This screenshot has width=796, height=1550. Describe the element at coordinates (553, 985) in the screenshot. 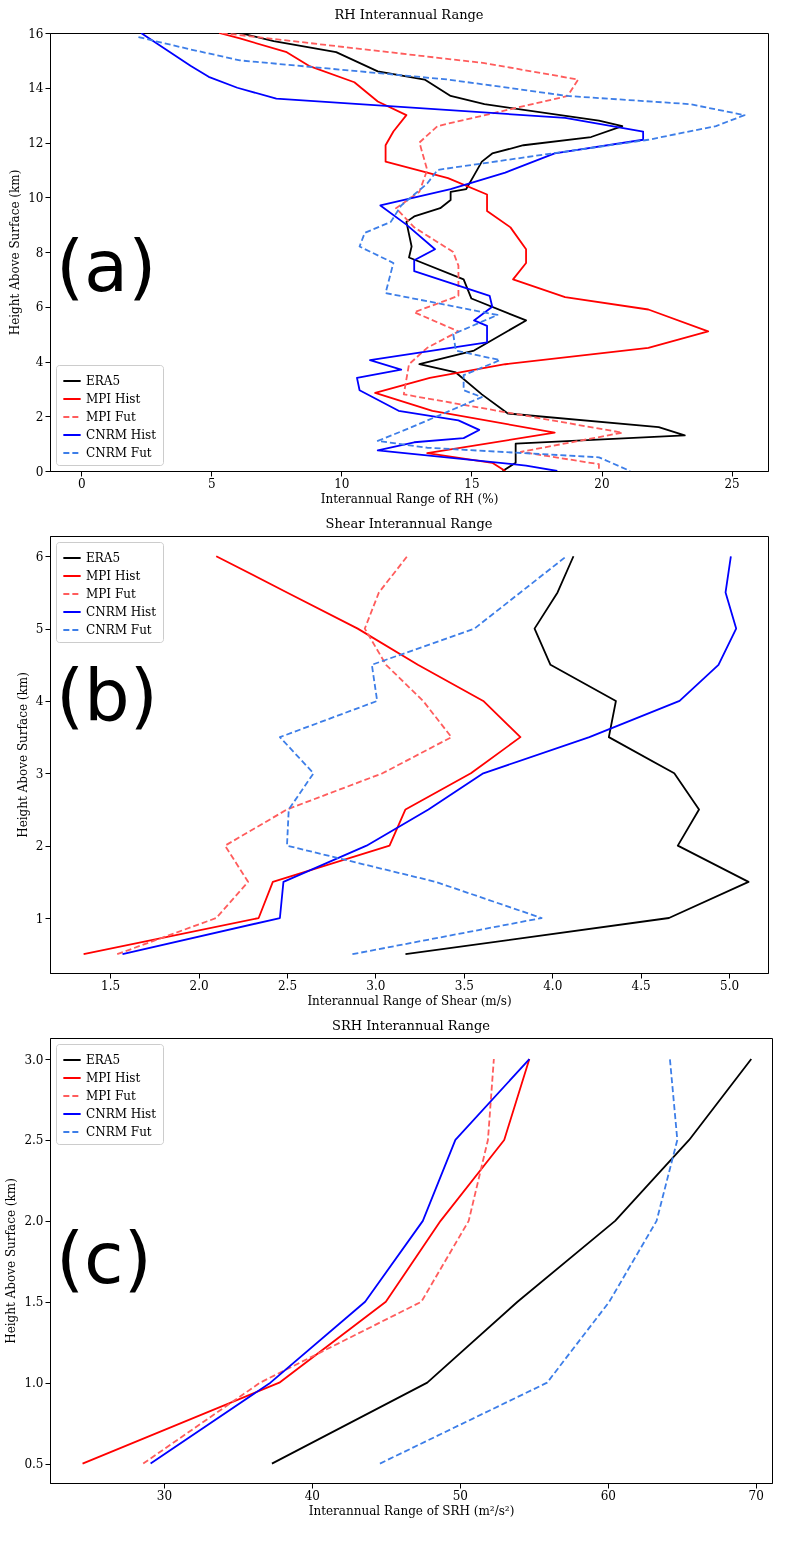

I see `x-tick-label: 4.0` at that location.